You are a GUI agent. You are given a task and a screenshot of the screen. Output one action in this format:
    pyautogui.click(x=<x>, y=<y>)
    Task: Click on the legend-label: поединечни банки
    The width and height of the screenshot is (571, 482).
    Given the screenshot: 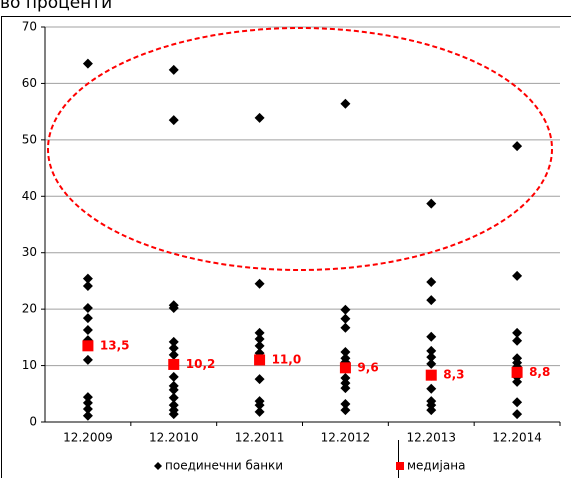 What is the action you would take?
    pyautogui.click(x=224, y=466)
    